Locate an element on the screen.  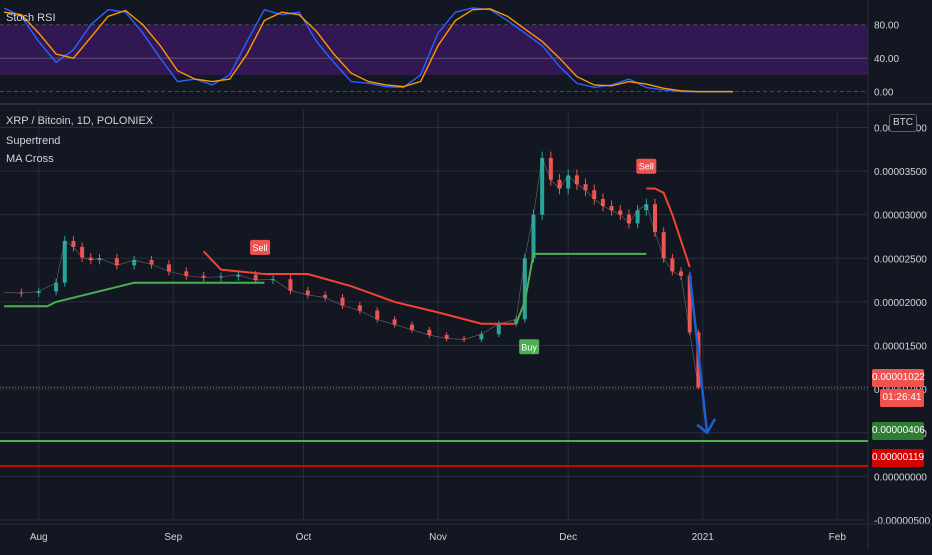
signal-label: Buy is located at coordinates (529, 347).